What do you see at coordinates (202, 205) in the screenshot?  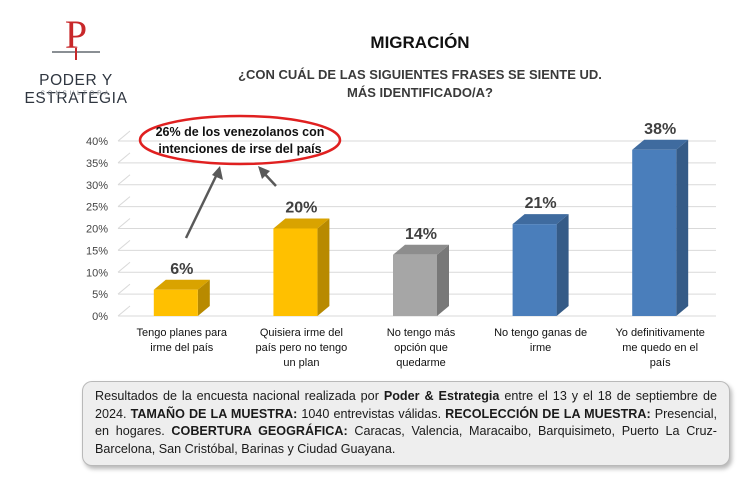 I see `callout-arrow-left` at bounding box center [202, 205].